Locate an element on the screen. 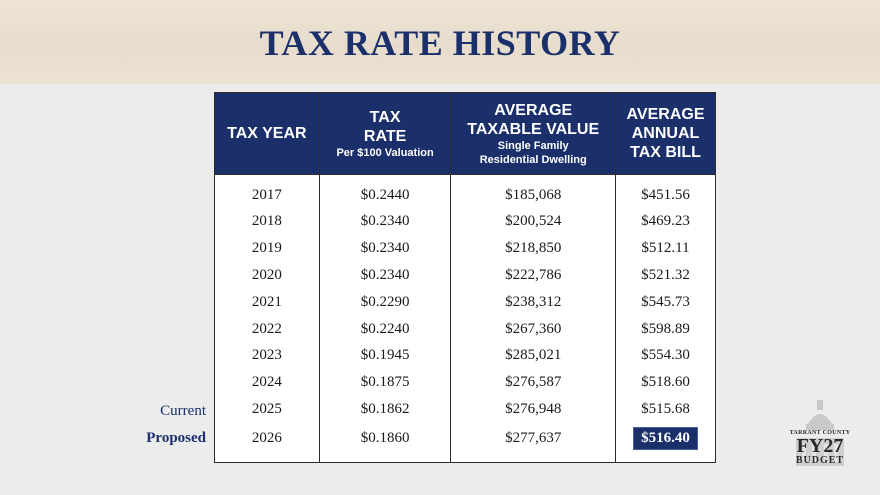  page-title: TAX RATE HISTORY is located at coordinates (440, 43).